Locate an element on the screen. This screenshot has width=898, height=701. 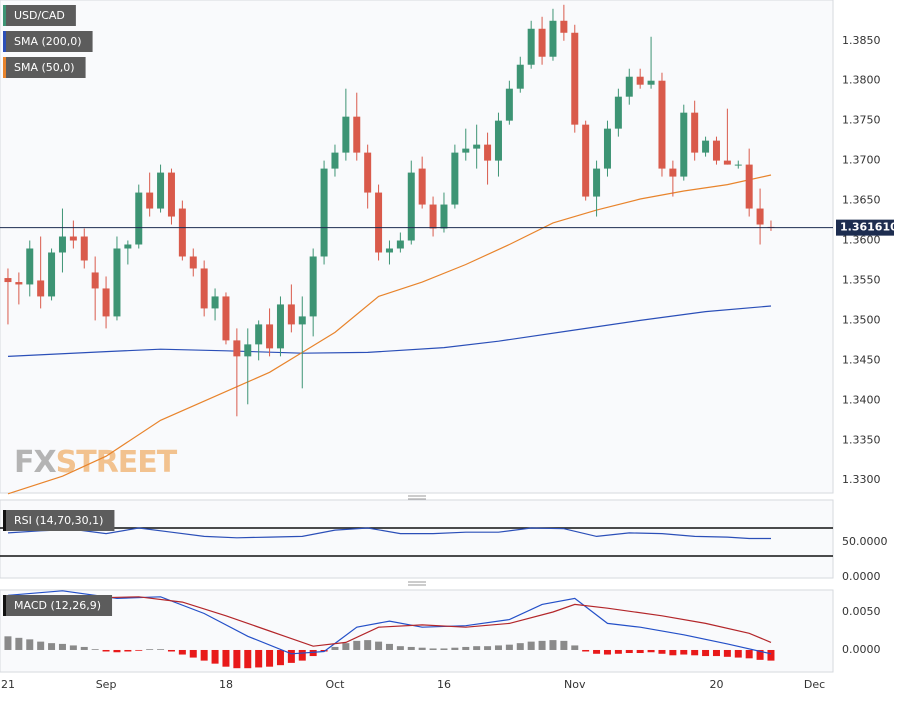
legend-label: SMA (200,0) is located at coordinates (48, 41).